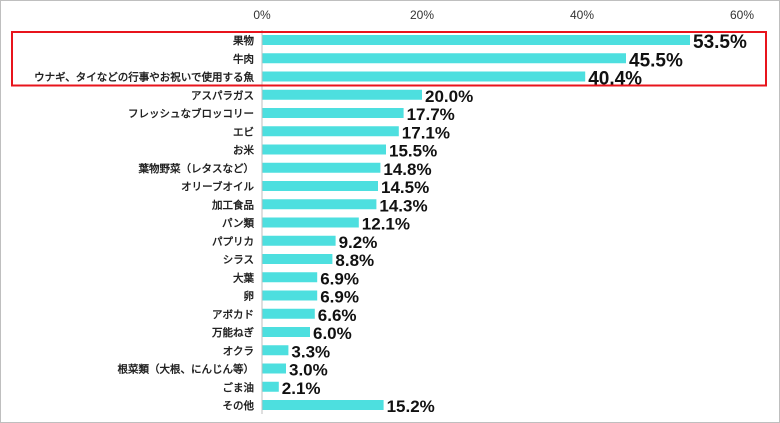 Image resolution: width=780 pixels, height=423 pixels. Describe the element at coordinates (186, 369) in the screenshot. I see `category-label: 根菜類（大根、にんじん等）` at that location.